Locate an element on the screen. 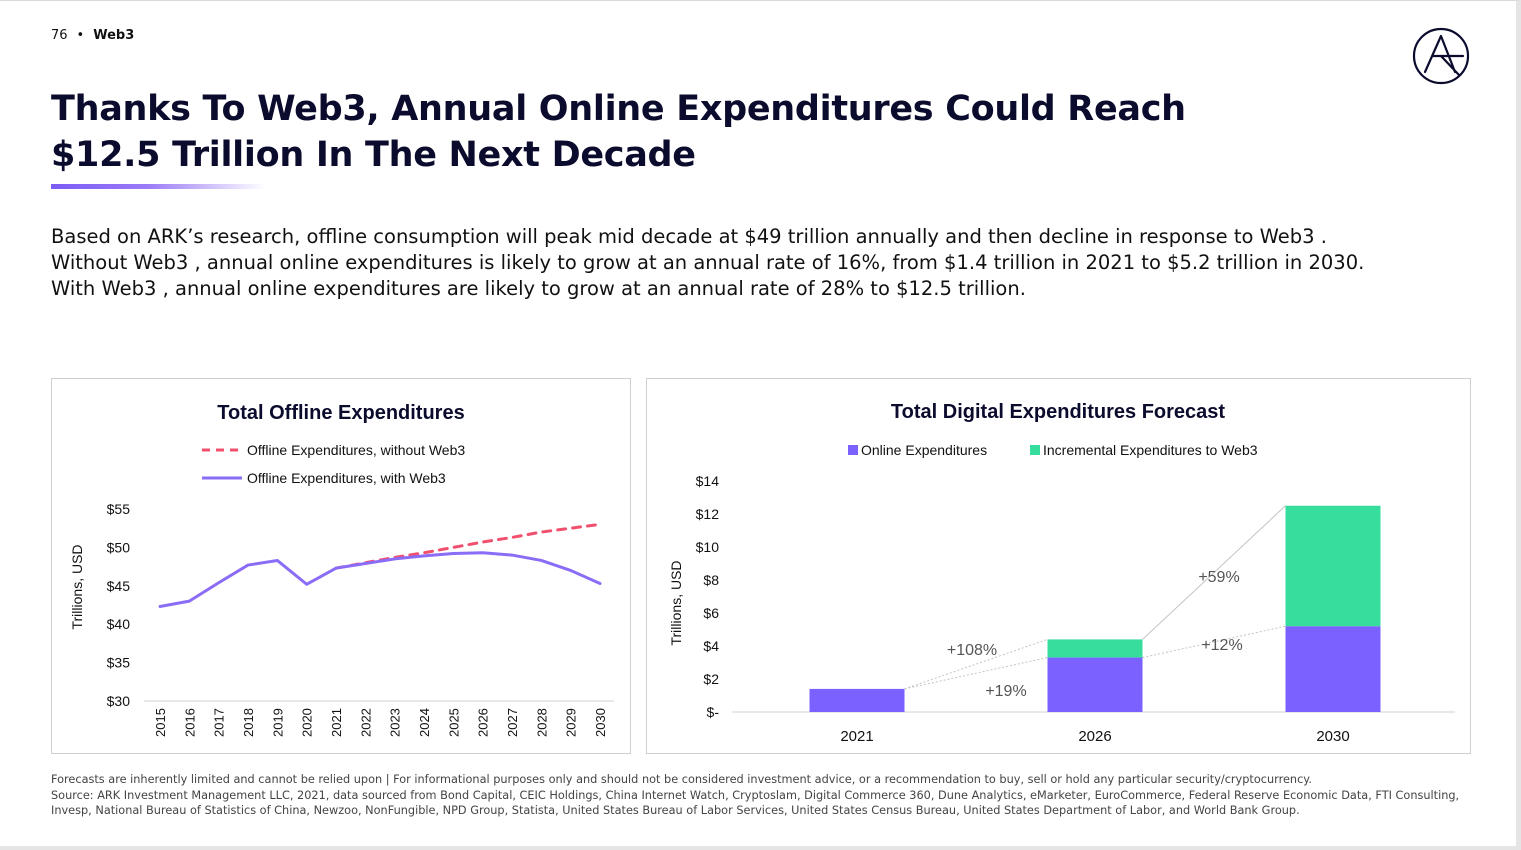  y-tick-label: $8 is located at coordinates (711, 580).